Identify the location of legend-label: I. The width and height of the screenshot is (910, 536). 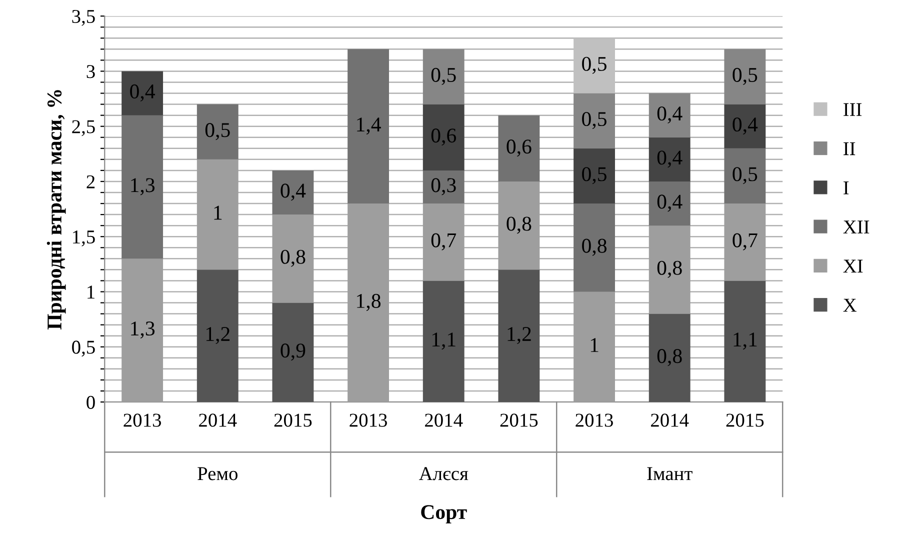
(846, 187).